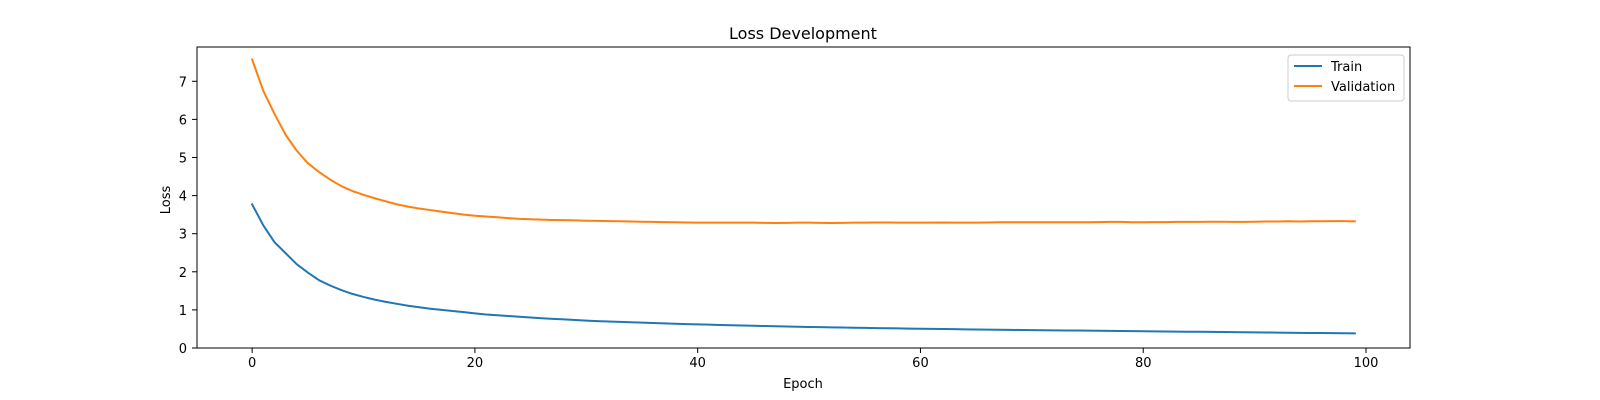 The width and height of the screenshot is (1600, 400). Describe the element at coordinates (1363, 87) in the screenshot. I see `legend-label-validation: Validation` at that location.